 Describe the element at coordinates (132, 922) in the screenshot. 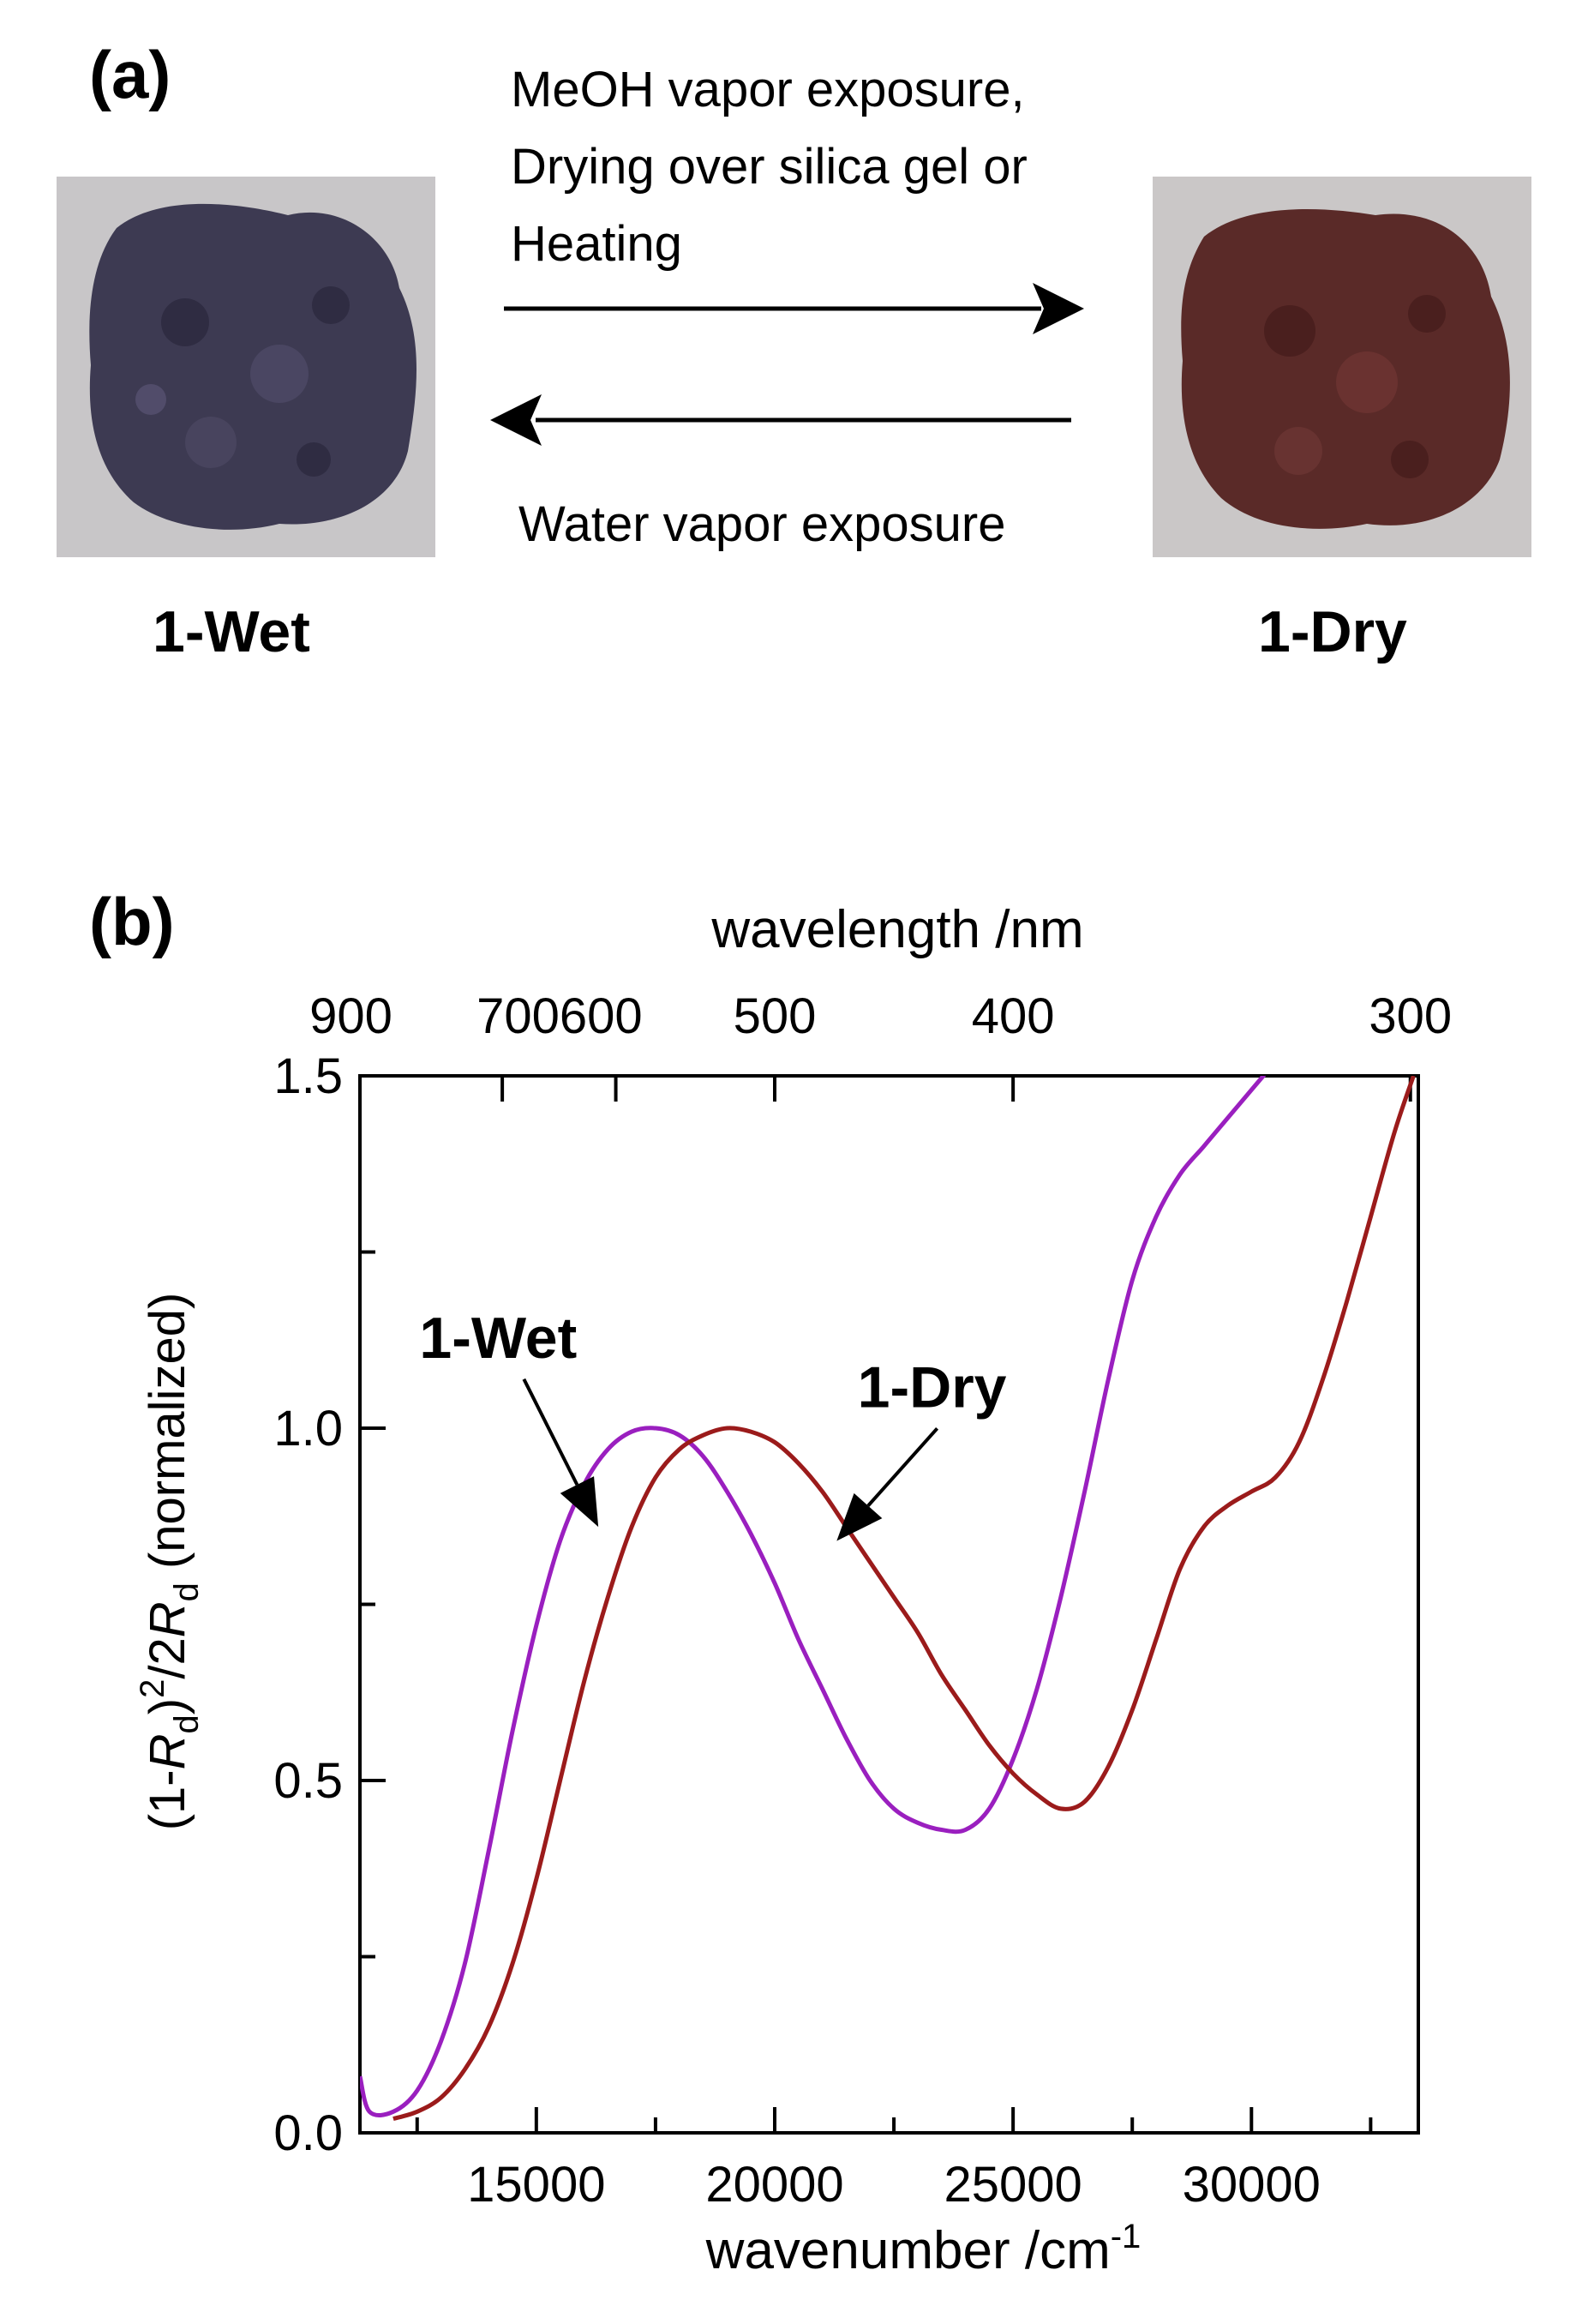

I see `panel-b-label: (b)` at that location.